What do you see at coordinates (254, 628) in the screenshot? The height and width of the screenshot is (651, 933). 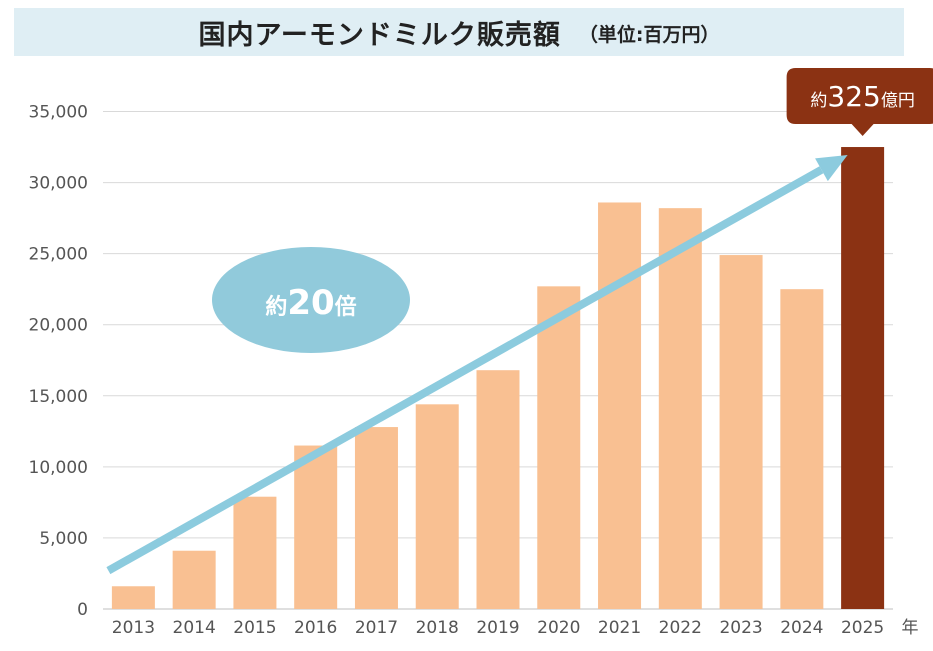 I see `x-tick-label: 2015` at bounding box center [254, 628].